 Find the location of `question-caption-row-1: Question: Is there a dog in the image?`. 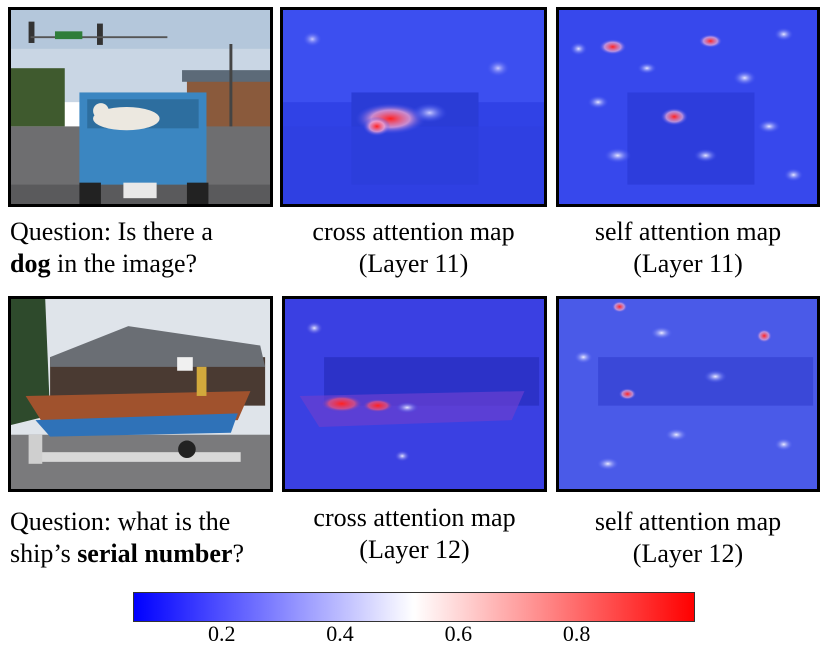

question-caption-row-1: Question: Is there a dog in the image? is located at coordinates (111, 248).